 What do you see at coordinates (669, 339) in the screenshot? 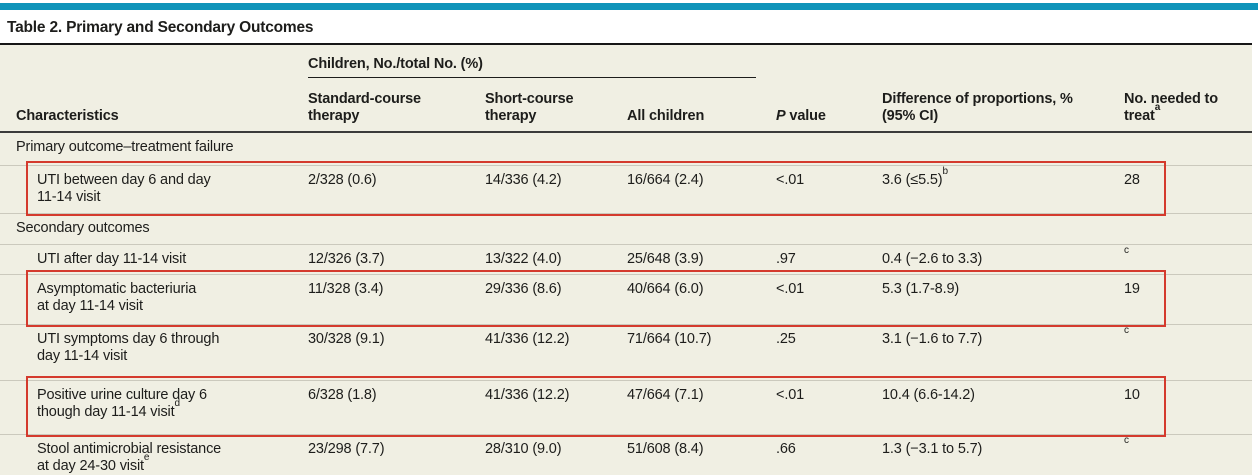
I see `cell-all-children: 71/664 (10.7)` at bounding box center [669, 339].